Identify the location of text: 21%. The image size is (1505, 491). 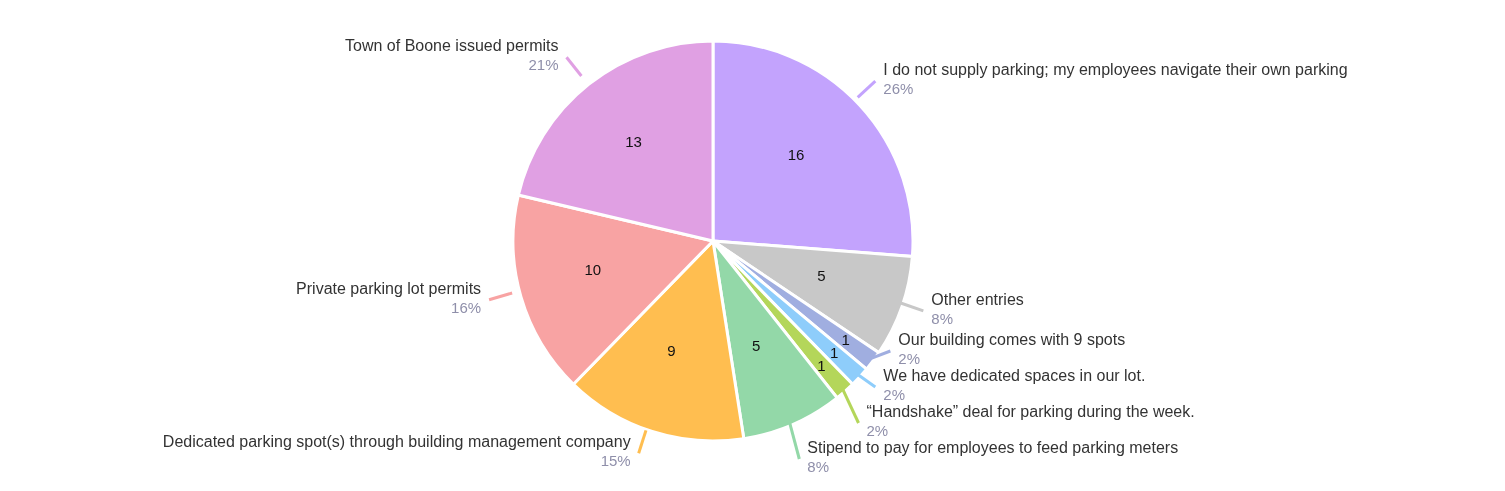
(543, 65).